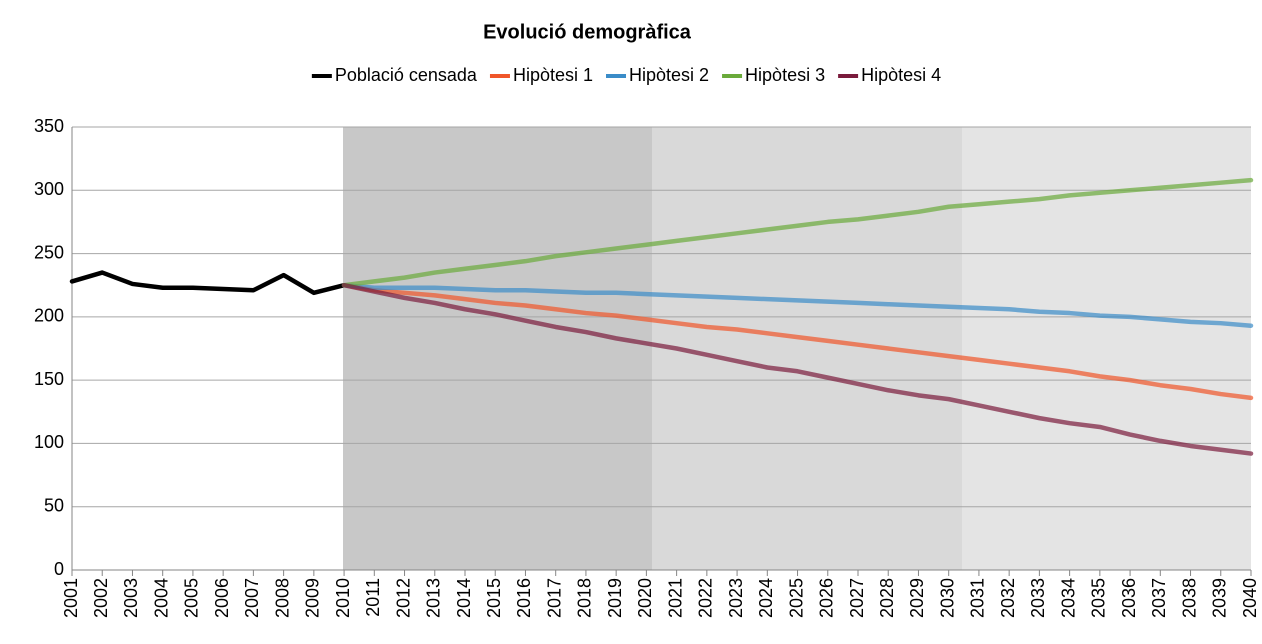 Image resolution: width=1262 pixels, height=644 pixels. I want to click on x-tick-label: 2036, so click(1129, 598).